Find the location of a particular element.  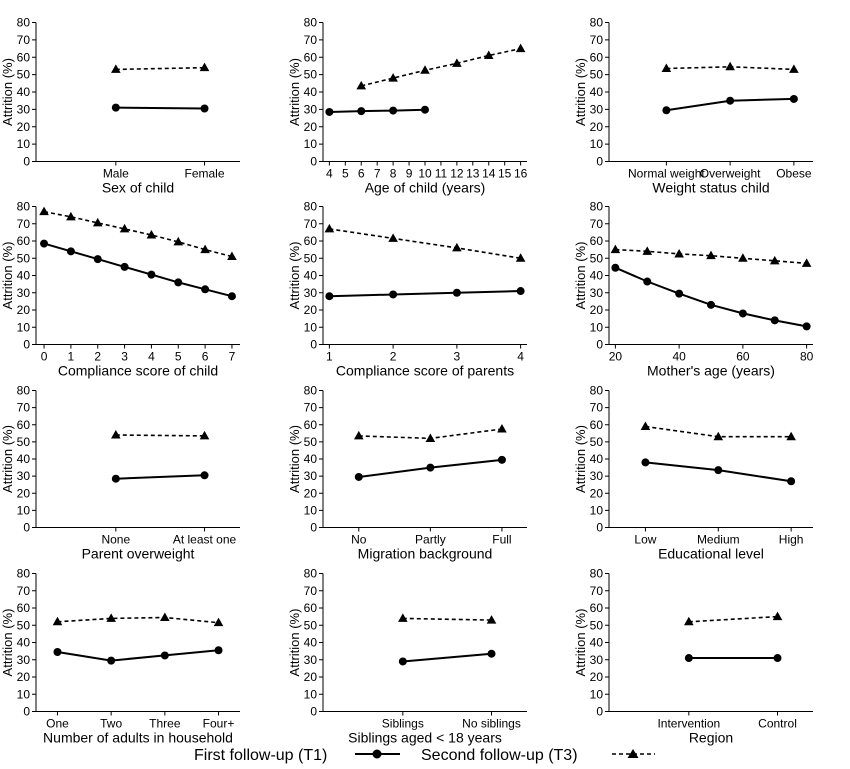

panel-6-y-tick-label: 10 is located at coordinates (597, 327).